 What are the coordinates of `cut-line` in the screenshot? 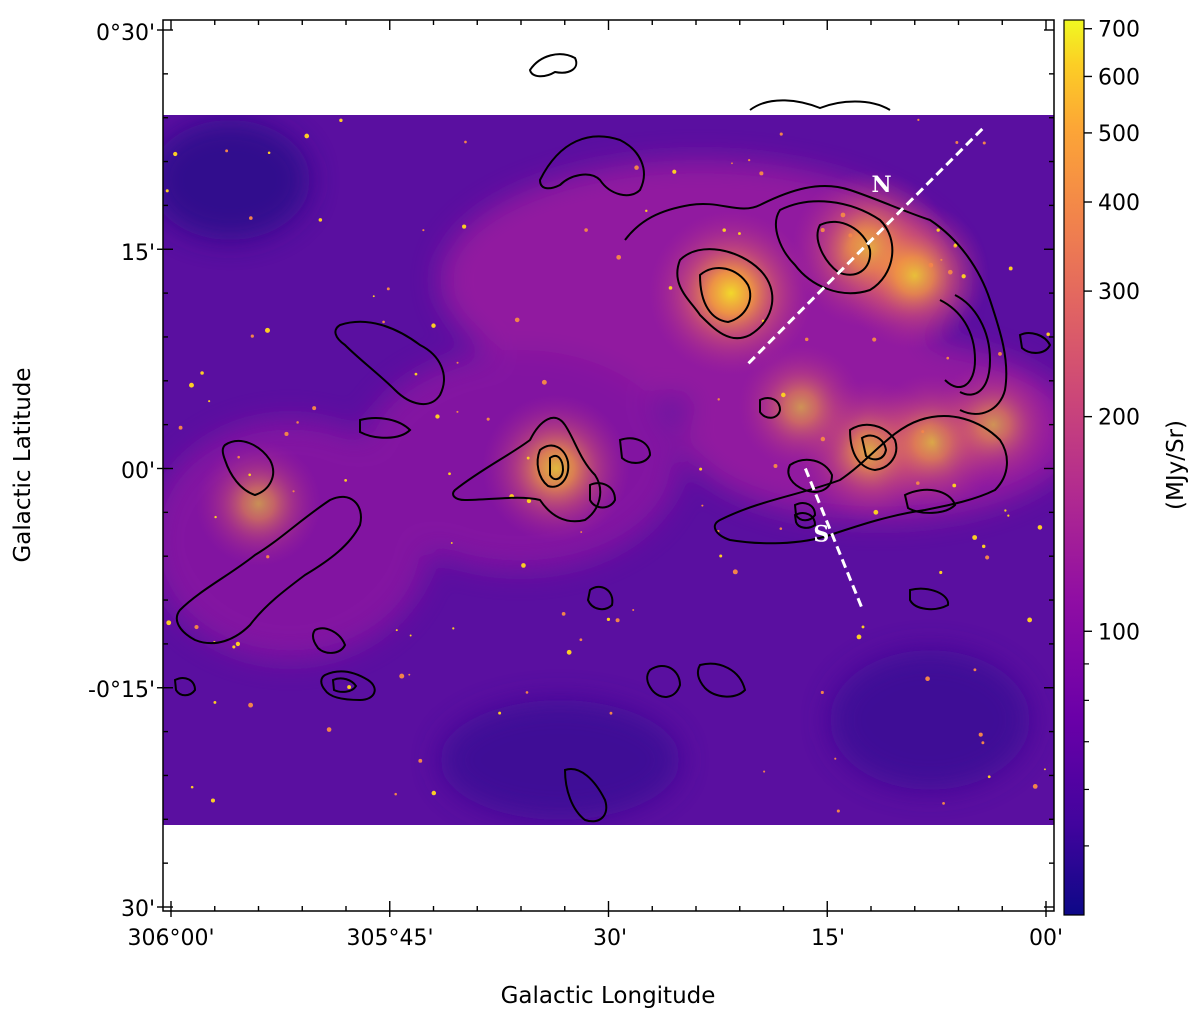 It's located at (833, 538).